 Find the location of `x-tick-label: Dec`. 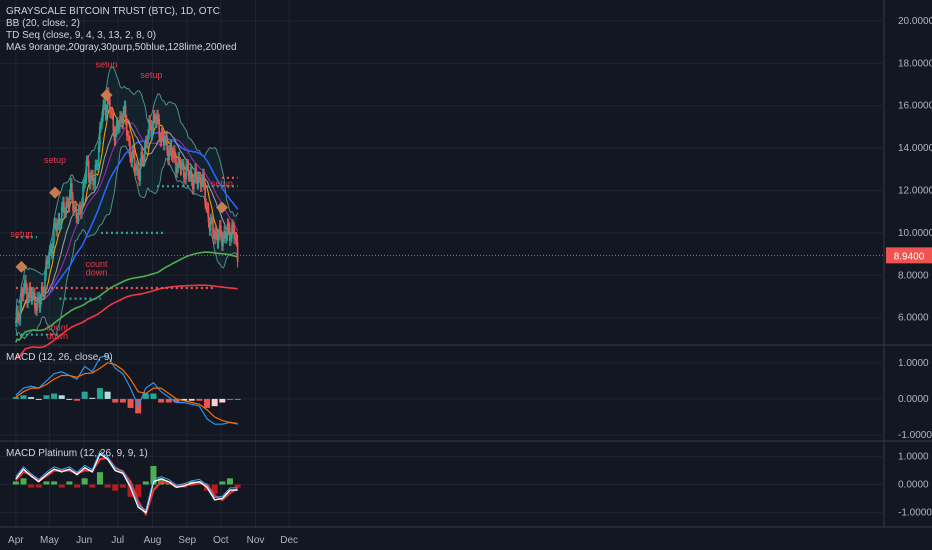

x-tick-label: Dec is located at coordinates (289, 540).